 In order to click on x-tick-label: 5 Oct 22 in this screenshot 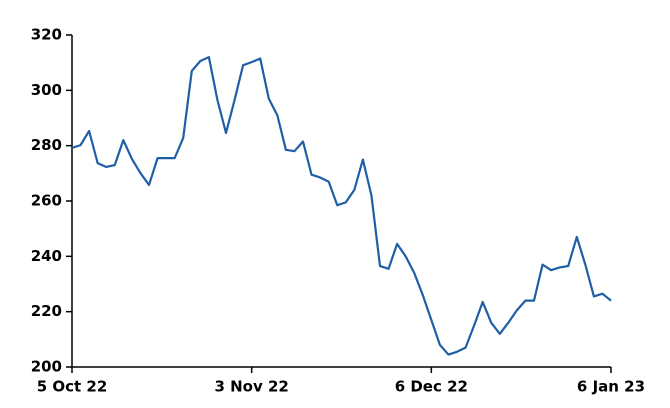, I will do `click(72, 387)`.